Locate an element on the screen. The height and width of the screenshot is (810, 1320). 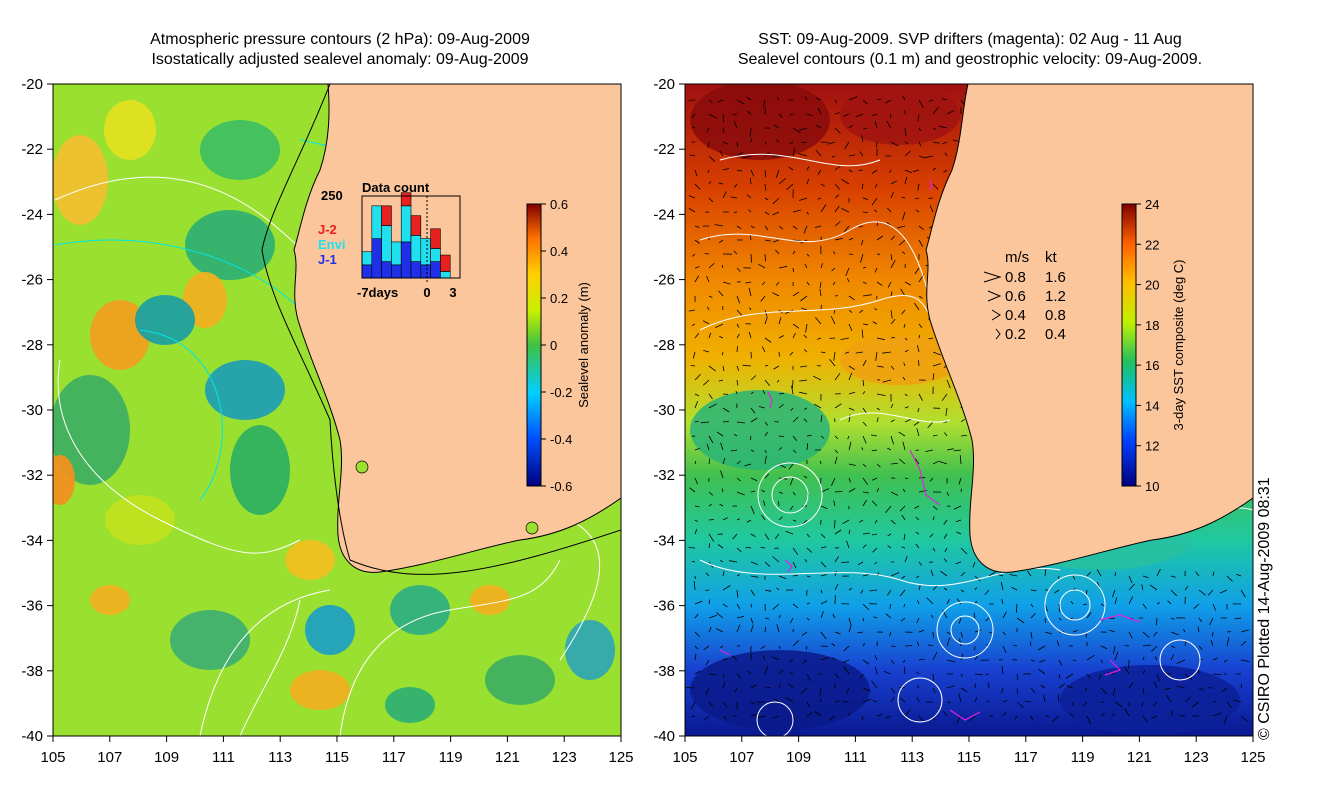
sst-y-tick-label: -34 is located at coordinates (664, 540).